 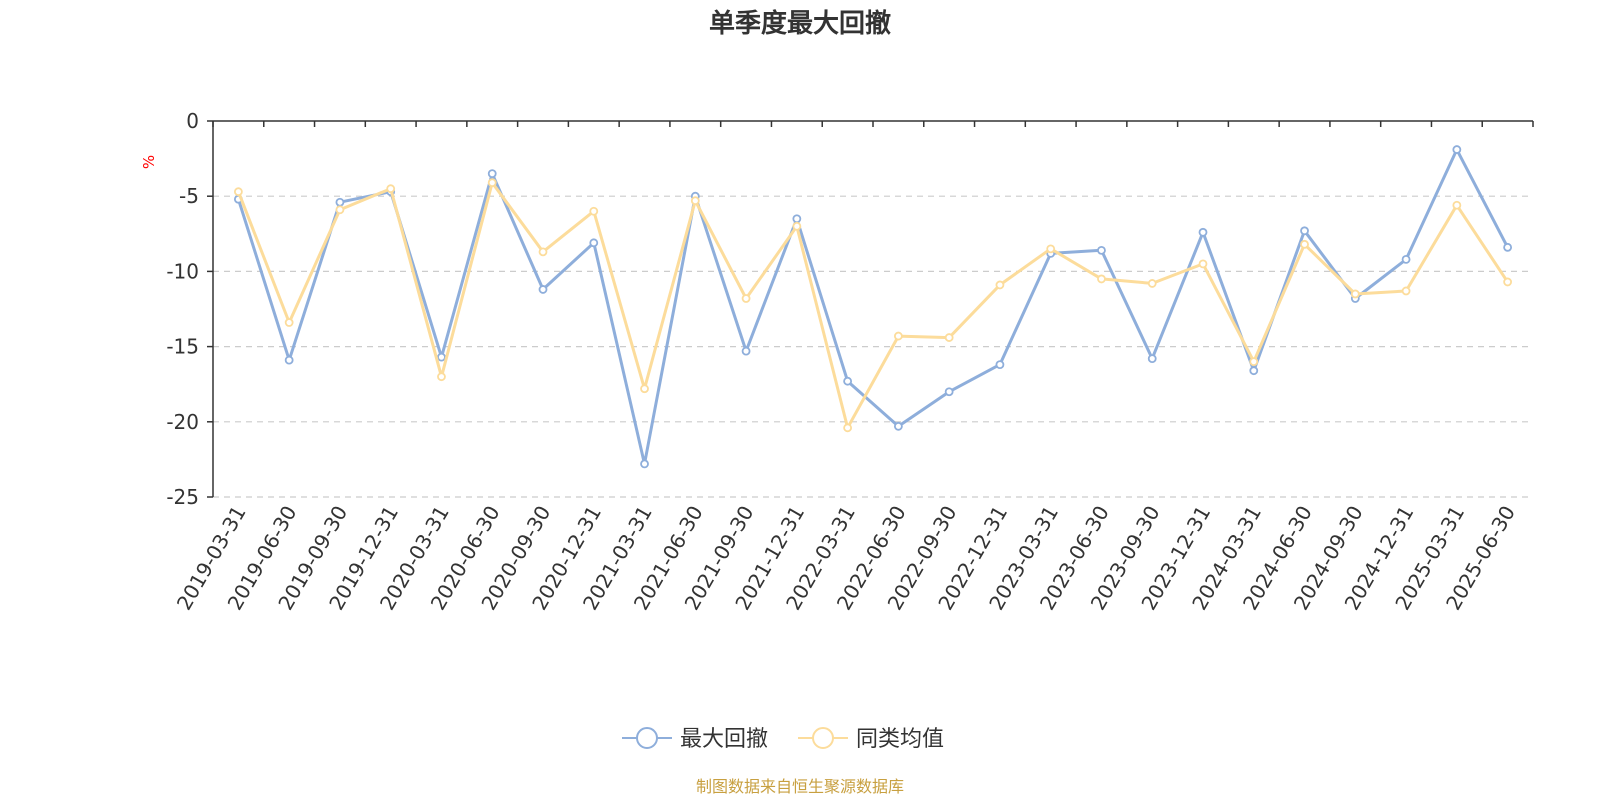 What do you see at coordinates (189, 196) in the screenshot?
I see `y-tick-label: -5` at bounding box center [189, 196].